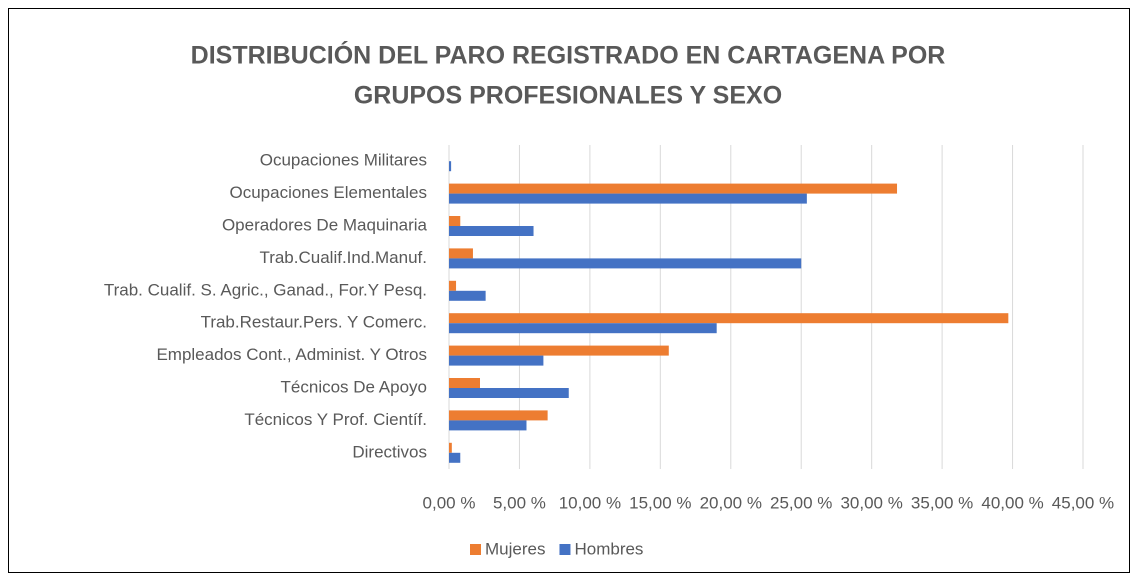 Image resolution: width=1137 pixels, height=580 pixels. Describe the element at coordinates (1012, 502) in the screenshot. I see `x-tick-label: 40,00 %` at that location.